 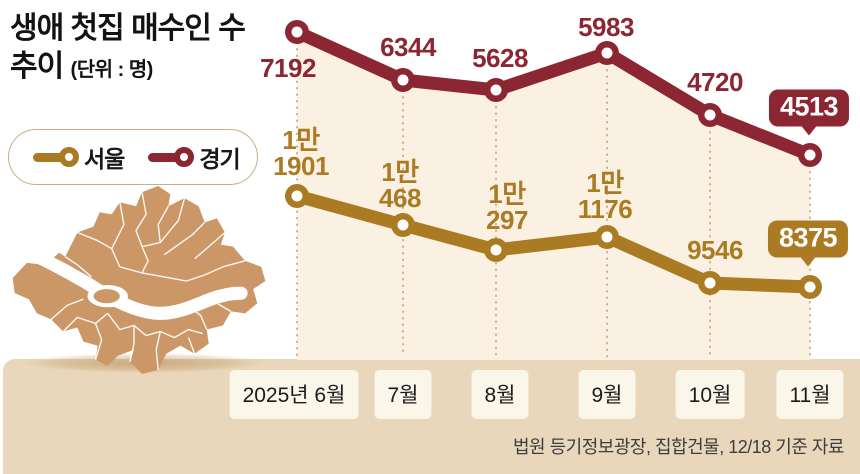 What do you see at coordinates (301, 153) in the screenshot?
I see `seoul-value-label: 1만 1901` at bounding box center [301, 153].